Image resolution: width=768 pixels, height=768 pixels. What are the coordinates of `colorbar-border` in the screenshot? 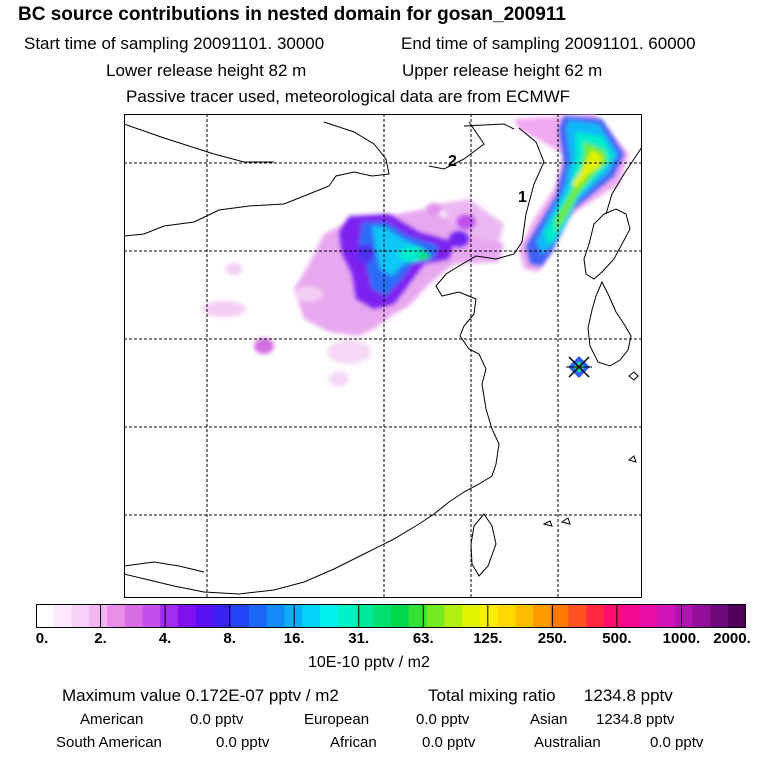 It's located at (391, 616).